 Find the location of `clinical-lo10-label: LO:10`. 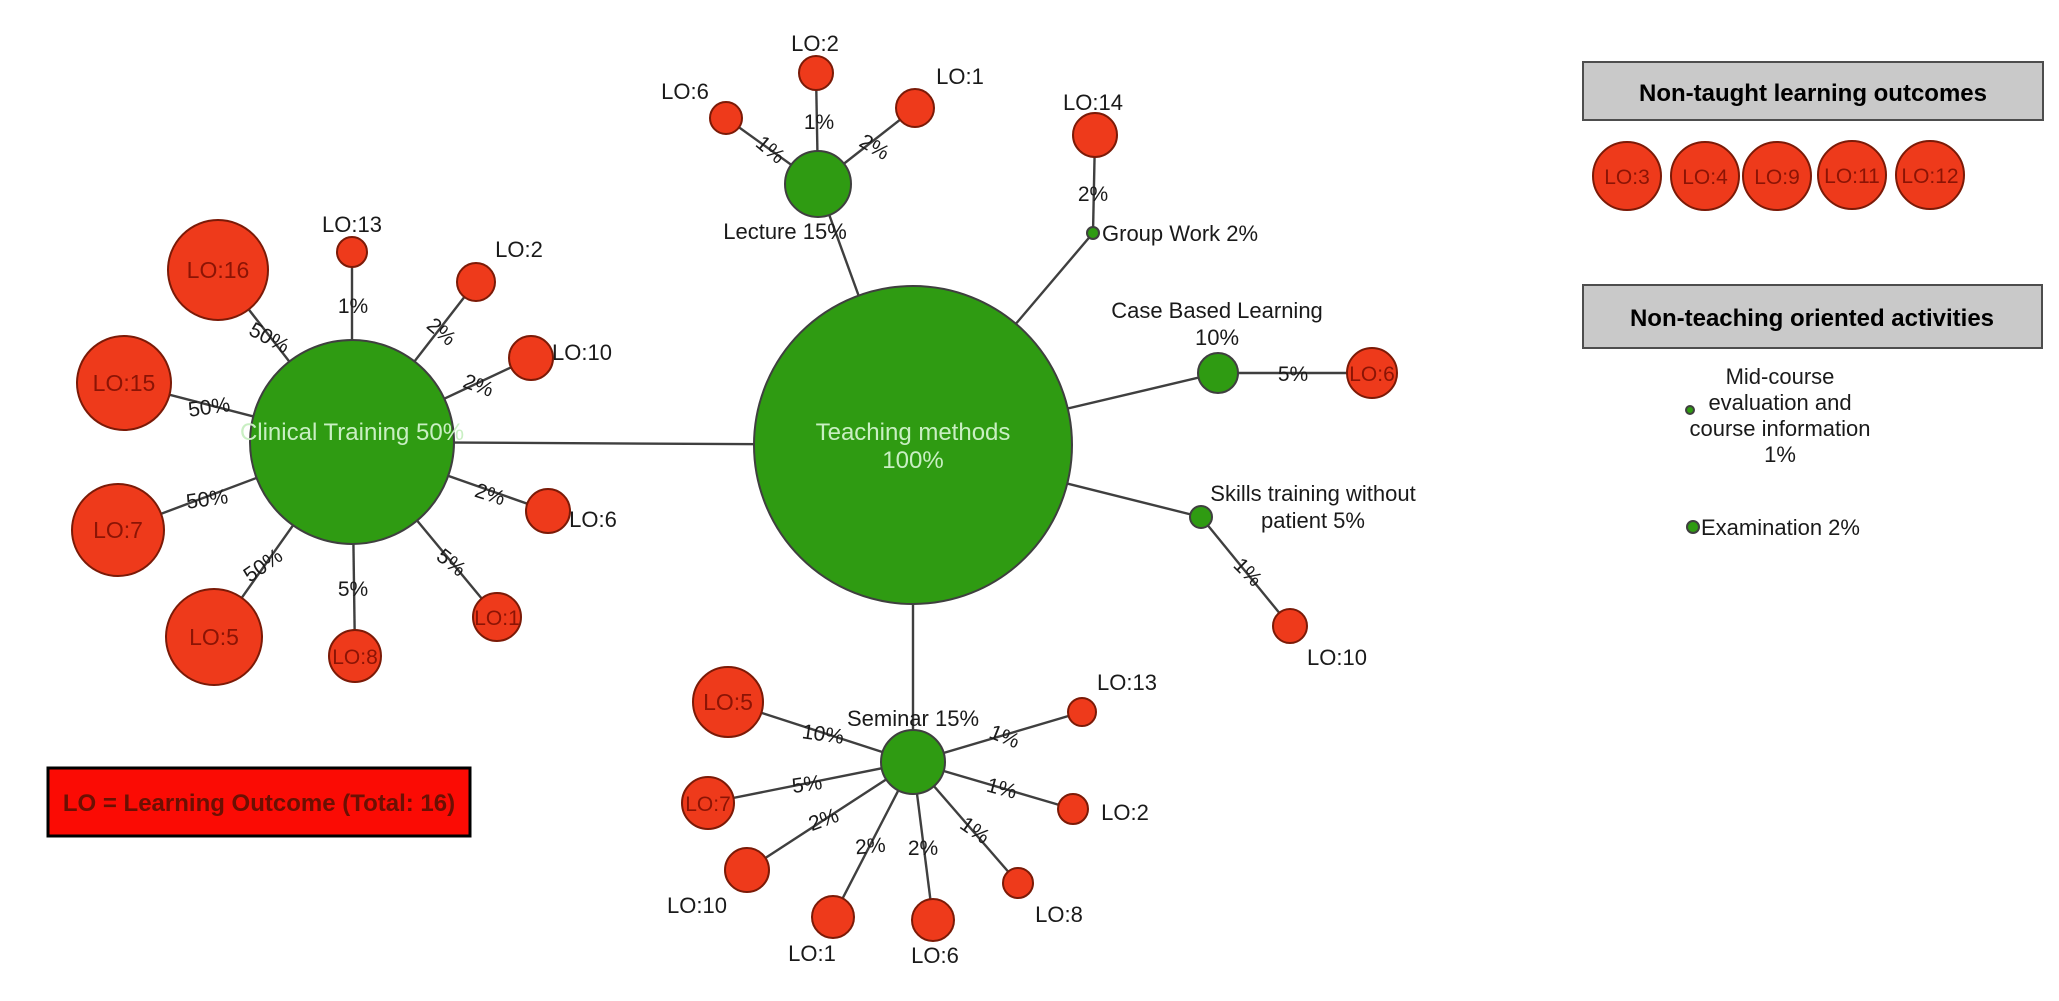

clinical-lo10-label: LO:10 is located at coordinates (582, 352).